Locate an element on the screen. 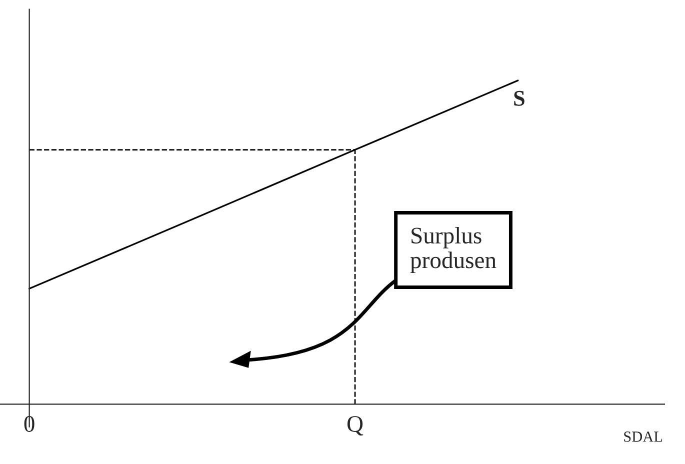 The height and width of the screenshot is (464, 685). annotation: Surplus produsen is located at coordinates (453, 250).